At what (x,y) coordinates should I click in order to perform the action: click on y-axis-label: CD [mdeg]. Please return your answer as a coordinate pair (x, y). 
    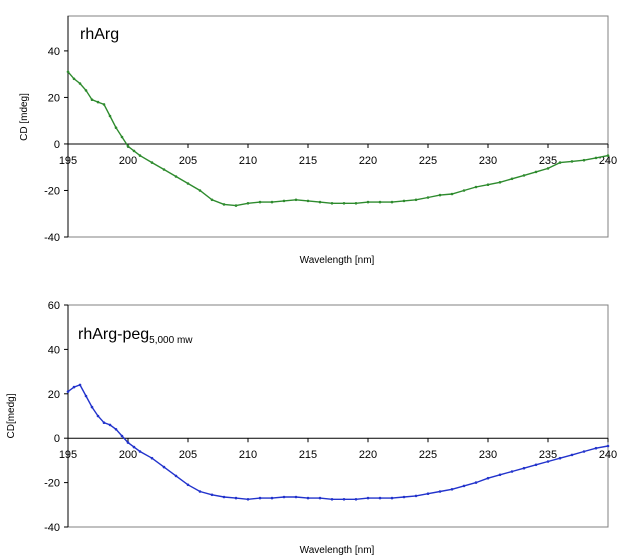
    Looking at the image, I should click on (24, 117).